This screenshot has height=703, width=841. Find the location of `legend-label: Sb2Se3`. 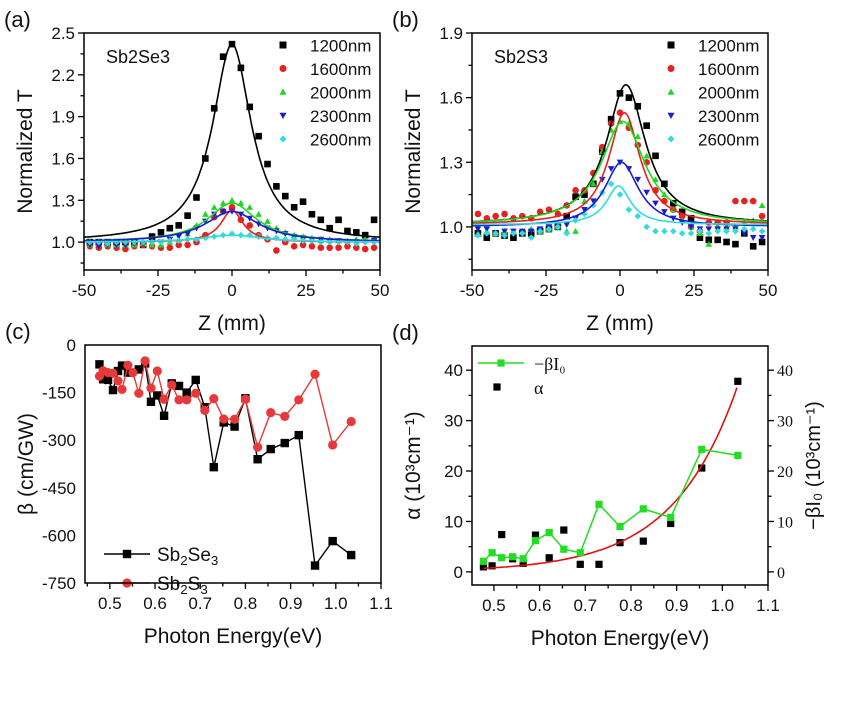

legend-label: Sb2Se3 is located at coordinates (187, 556).